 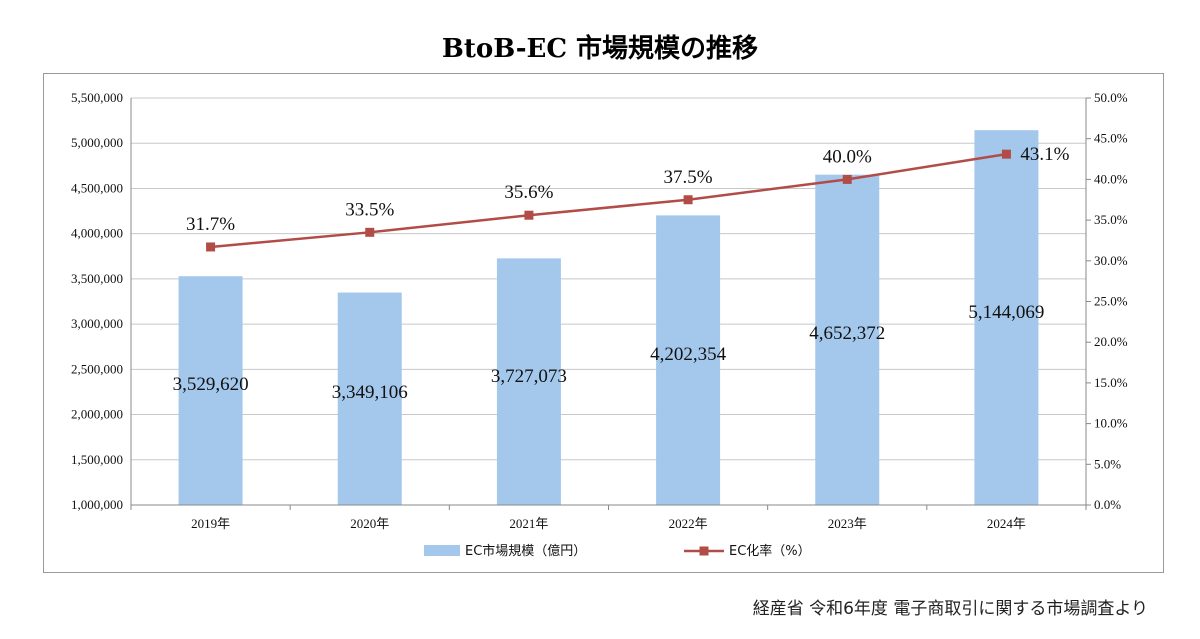 What do you see at coordinates (1111, 341) in the screenshot?
I see `y-right-tick-label: 20.0%` at bounding box center [1111, 341].